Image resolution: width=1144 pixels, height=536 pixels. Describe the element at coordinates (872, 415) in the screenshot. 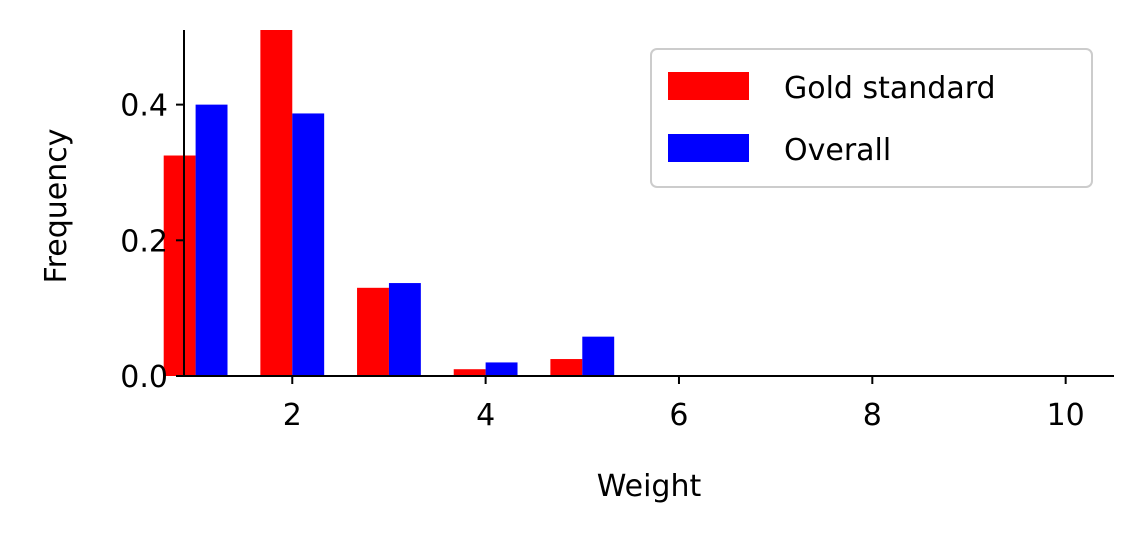

I see `x-tick-label: 8` at that location.